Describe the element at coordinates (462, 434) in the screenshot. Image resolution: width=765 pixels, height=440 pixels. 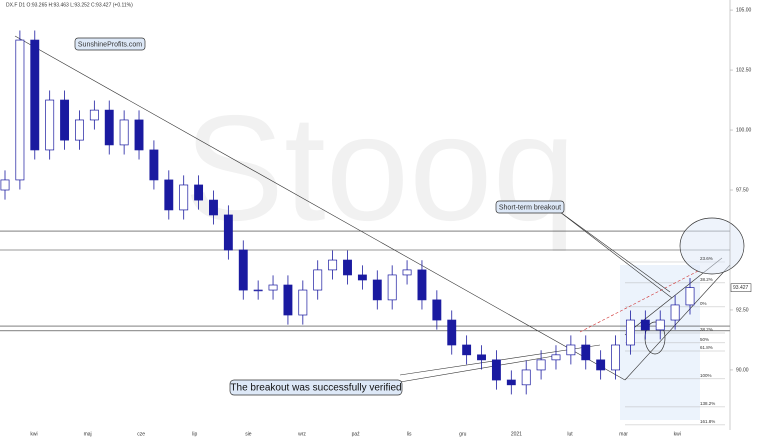
I see `x-tick-label: gru` at that location.